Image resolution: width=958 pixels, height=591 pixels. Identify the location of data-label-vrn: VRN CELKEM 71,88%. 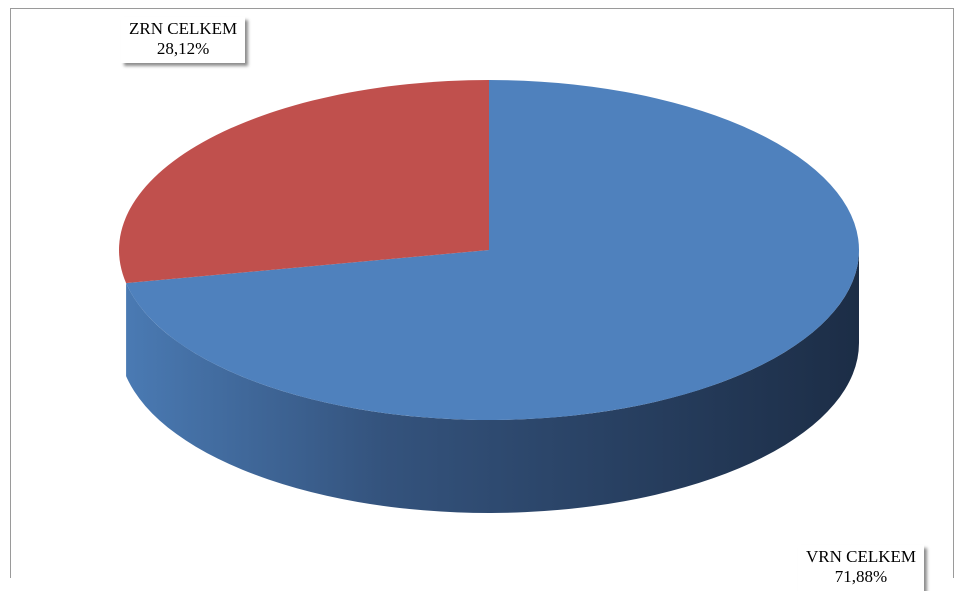
(861, 568).